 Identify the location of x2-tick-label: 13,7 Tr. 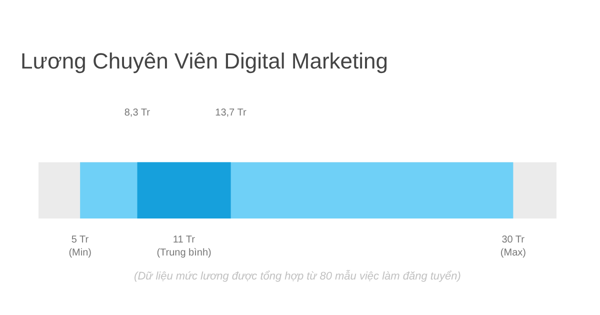
(231, 113).